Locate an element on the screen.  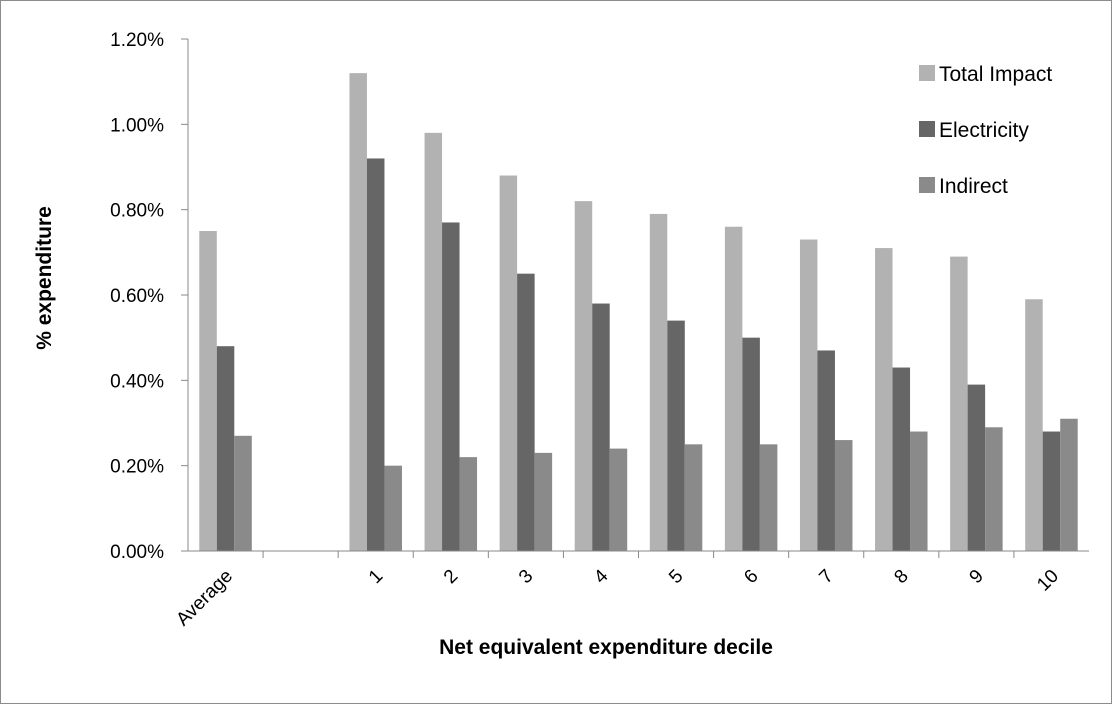
y-tick-label: 0.00% is located at coordinates (137, 552).